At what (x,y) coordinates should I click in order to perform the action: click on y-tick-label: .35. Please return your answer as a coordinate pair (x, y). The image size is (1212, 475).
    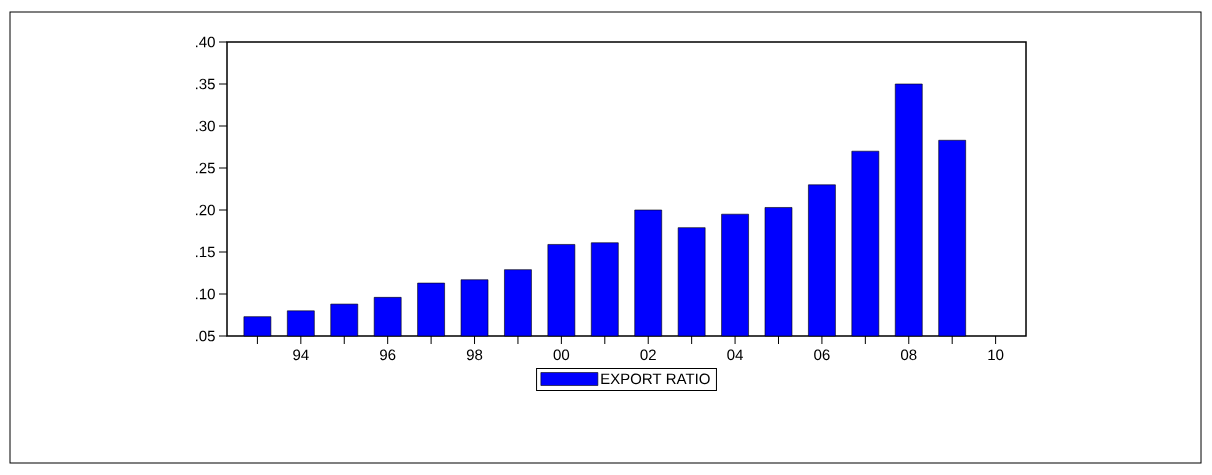
    Looking at the image, I should click on (205, 84).